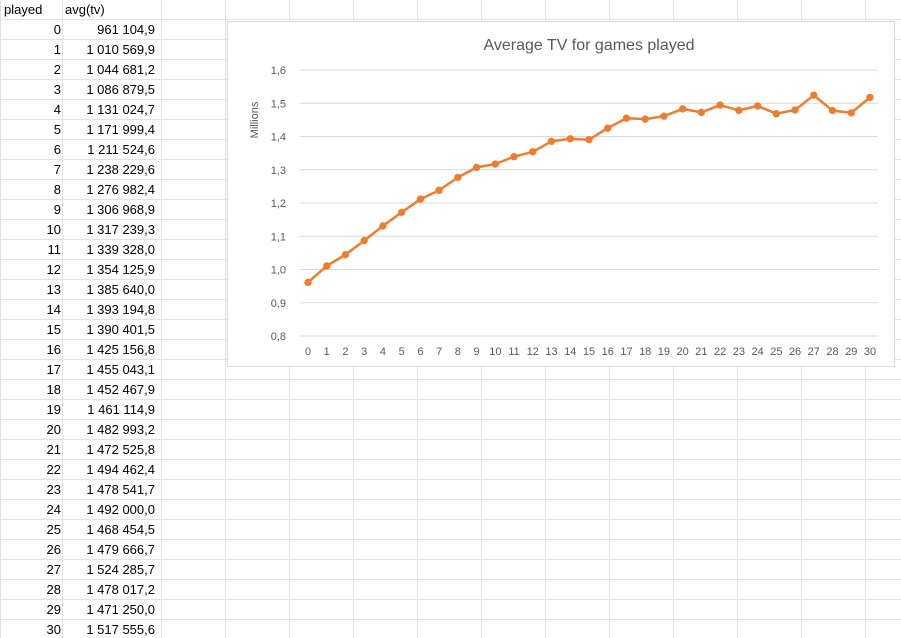 The image size is (901, 638). Describe the element at coordinates (120, 169) in the screenshot. I see `cell-avg-tv: 1 238 229,6` at that location.